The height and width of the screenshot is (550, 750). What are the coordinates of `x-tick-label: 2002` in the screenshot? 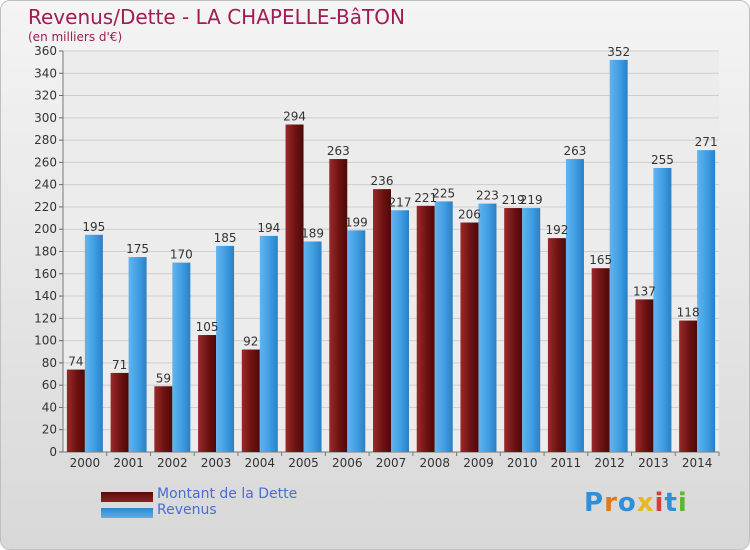 It's located at (172, 463).